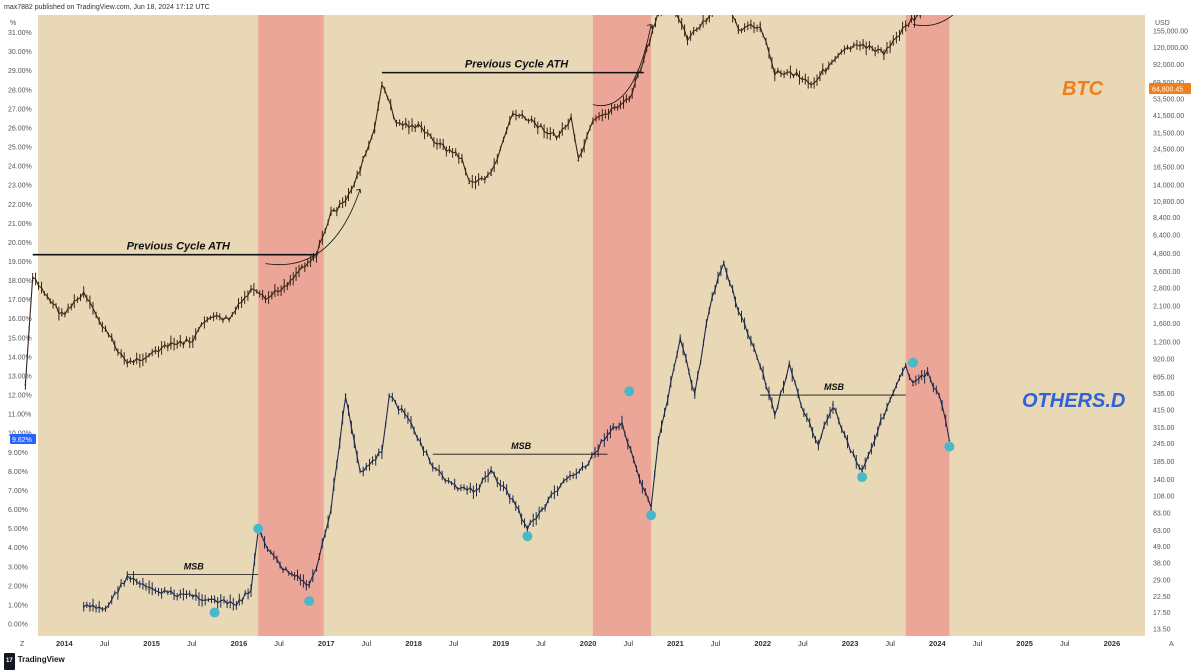 The width and height of the screenshot is (1200, 670). Describe the element at coordinates (1166, 254) in the screenshot. I see `right-axis-tick: 4,800.00` at that location.